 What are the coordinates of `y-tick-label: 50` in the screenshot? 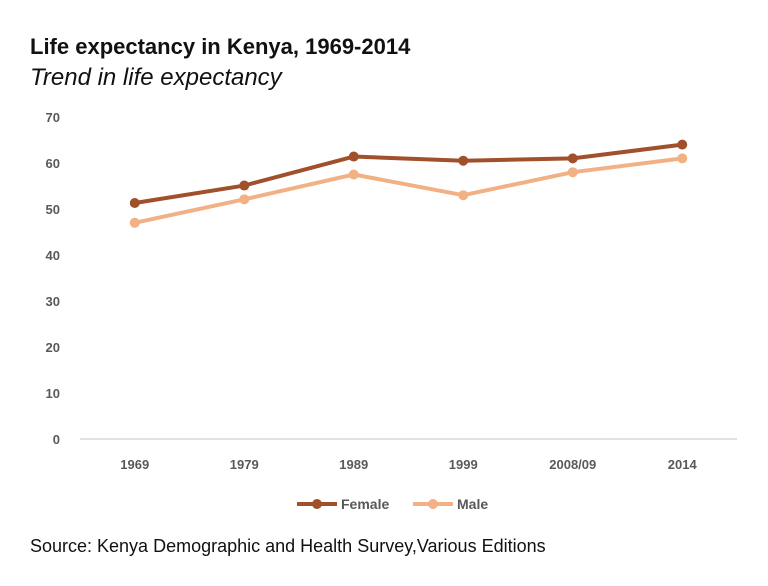 It's located at (53, 209).